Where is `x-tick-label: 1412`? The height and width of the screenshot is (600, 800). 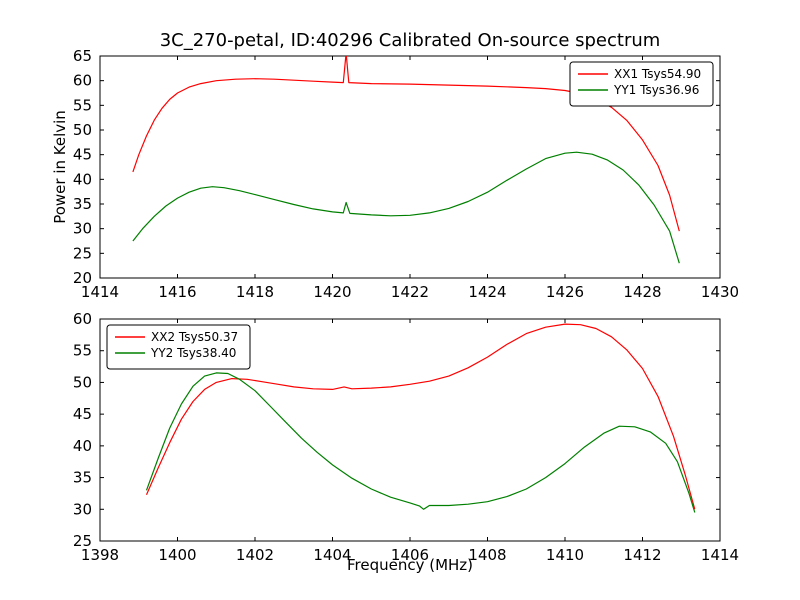
x-tick-label: 1412 is located at coordinates (642, 555).